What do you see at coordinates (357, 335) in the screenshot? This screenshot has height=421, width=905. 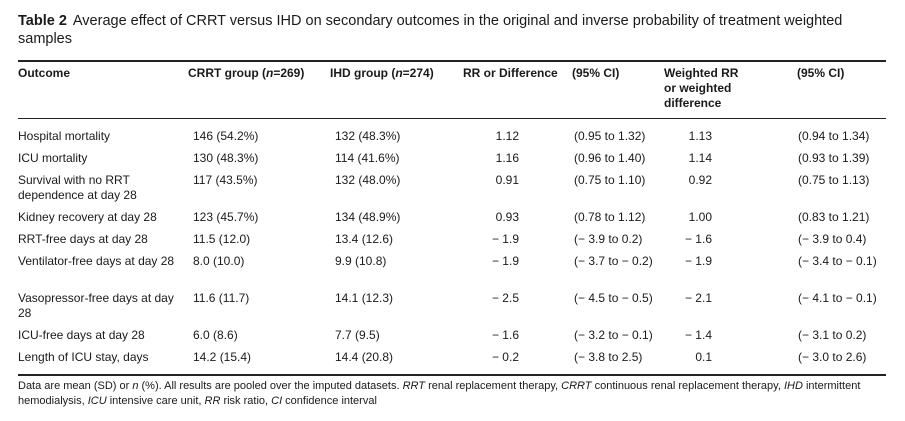 I see `cell-ihd: 7.7 (9.5)` at bounding box center [357, 335].